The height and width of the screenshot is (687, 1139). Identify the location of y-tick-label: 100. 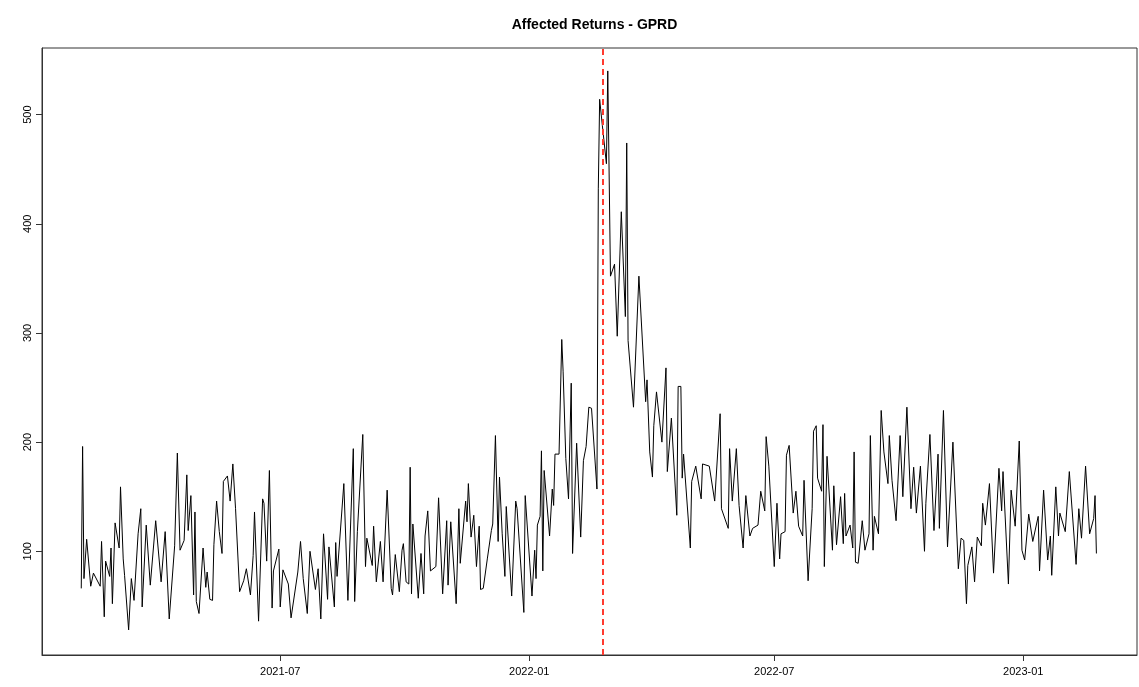
(26, 551).